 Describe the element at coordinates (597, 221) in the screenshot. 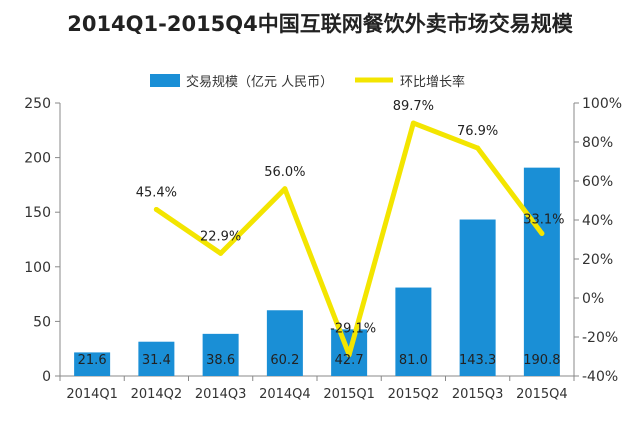

I see `y-right-tick-label: 40%` at that location.